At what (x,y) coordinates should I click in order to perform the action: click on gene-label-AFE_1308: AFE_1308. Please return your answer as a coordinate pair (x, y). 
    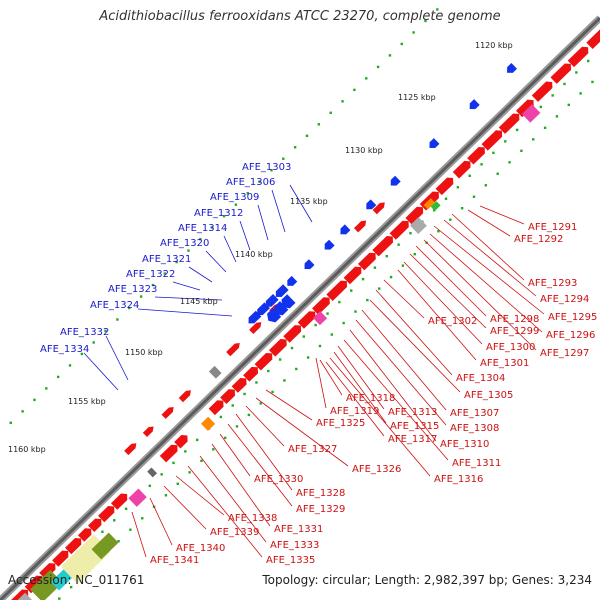
    Looking at the image, I should click on (474, 428).